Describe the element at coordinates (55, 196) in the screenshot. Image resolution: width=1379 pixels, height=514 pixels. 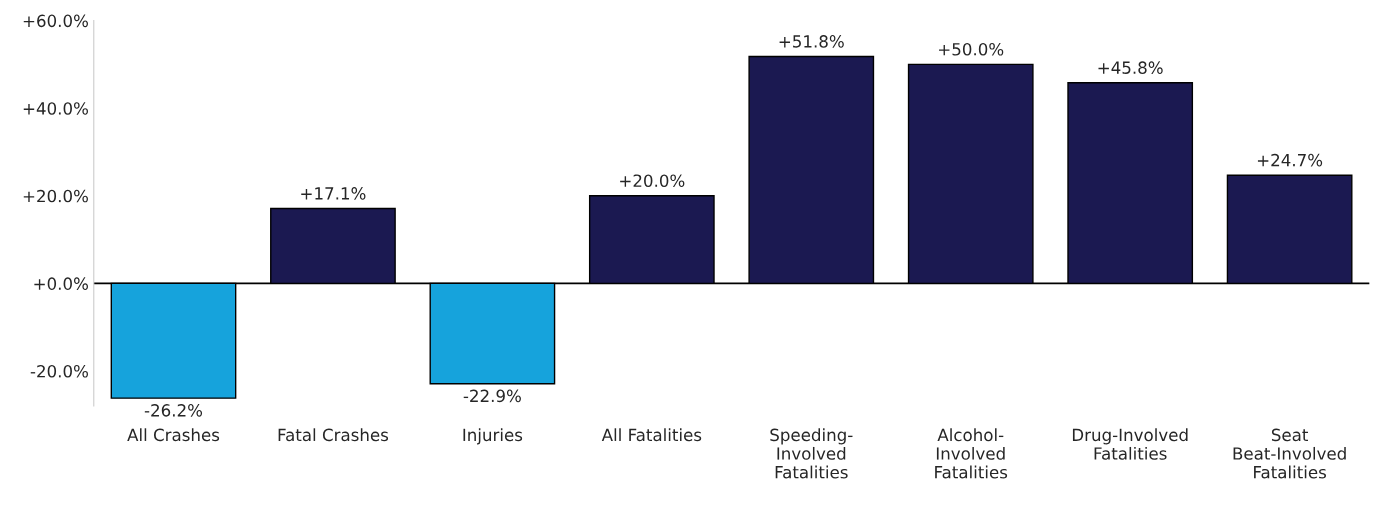
I see `y-tick-label: +20.0%` at that location.